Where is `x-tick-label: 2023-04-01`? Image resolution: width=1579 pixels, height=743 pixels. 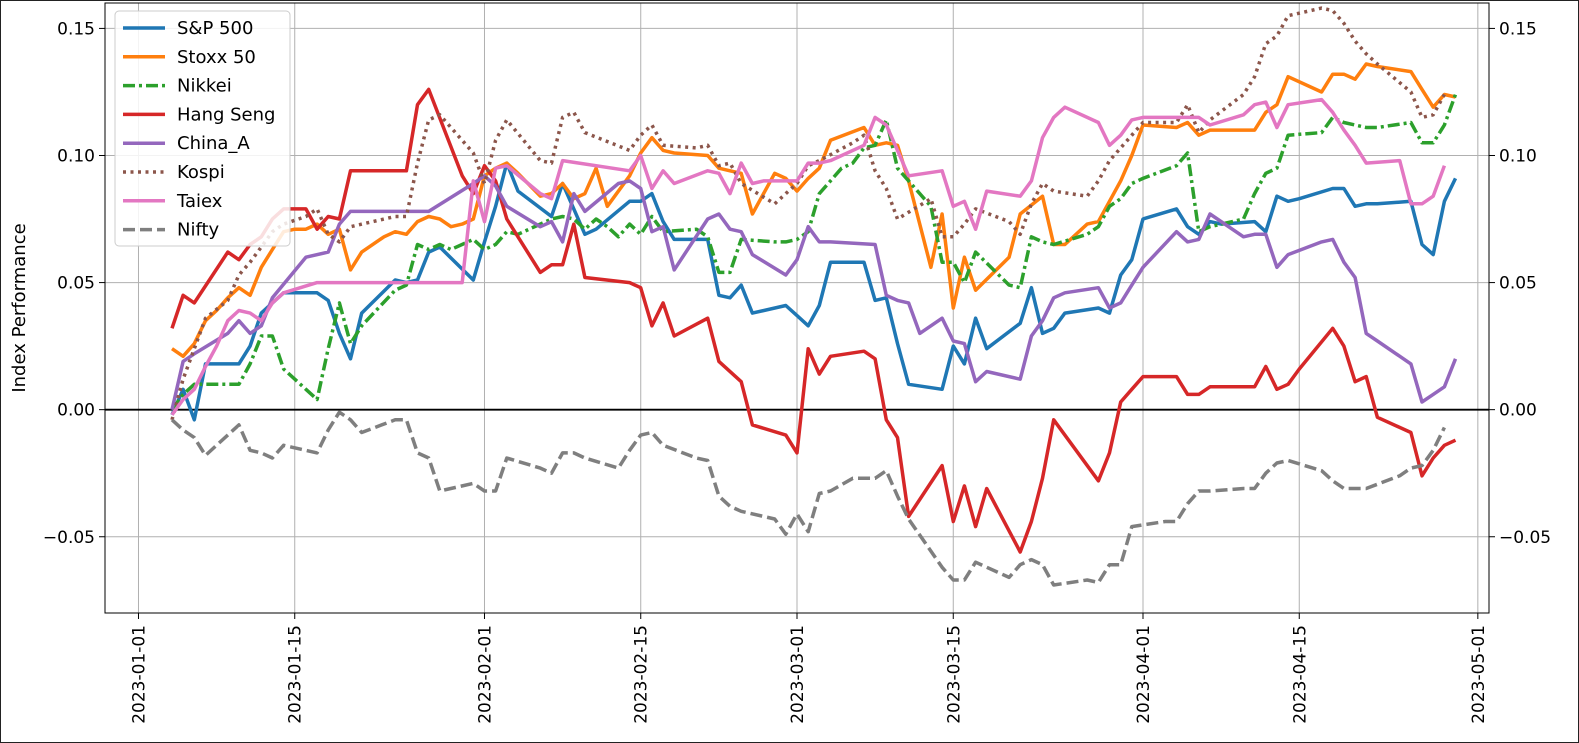 x-tick-label: 2023-04-01 is located at coordinates (1144, 674).